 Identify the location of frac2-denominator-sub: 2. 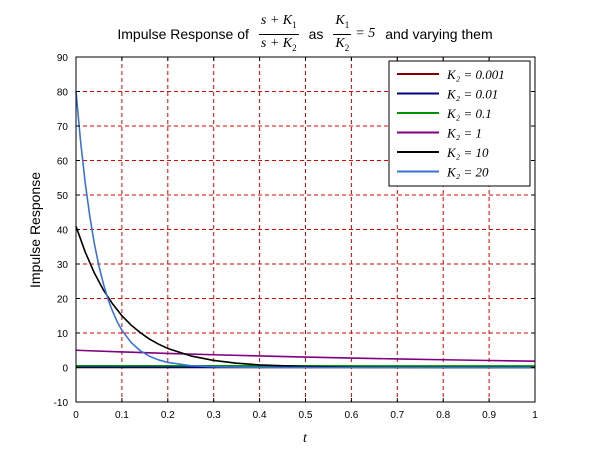
(347, 47).